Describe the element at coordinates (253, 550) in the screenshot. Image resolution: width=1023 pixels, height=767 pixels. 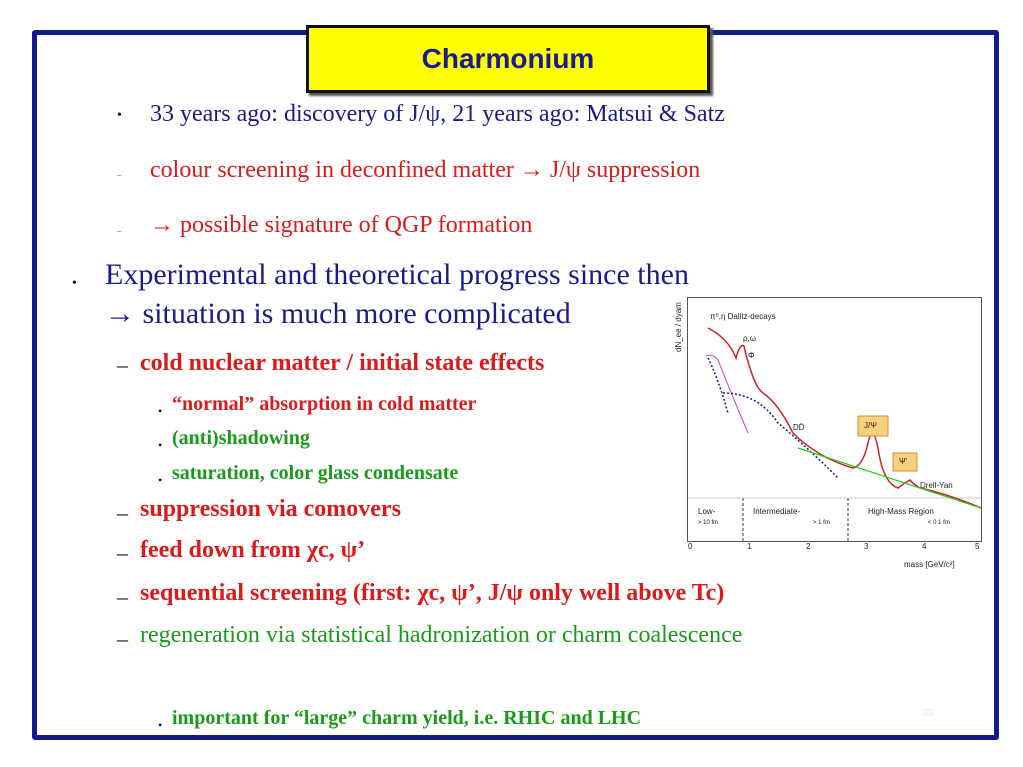
I see `text-line-11: feed down from χc, ψ’` at that location.